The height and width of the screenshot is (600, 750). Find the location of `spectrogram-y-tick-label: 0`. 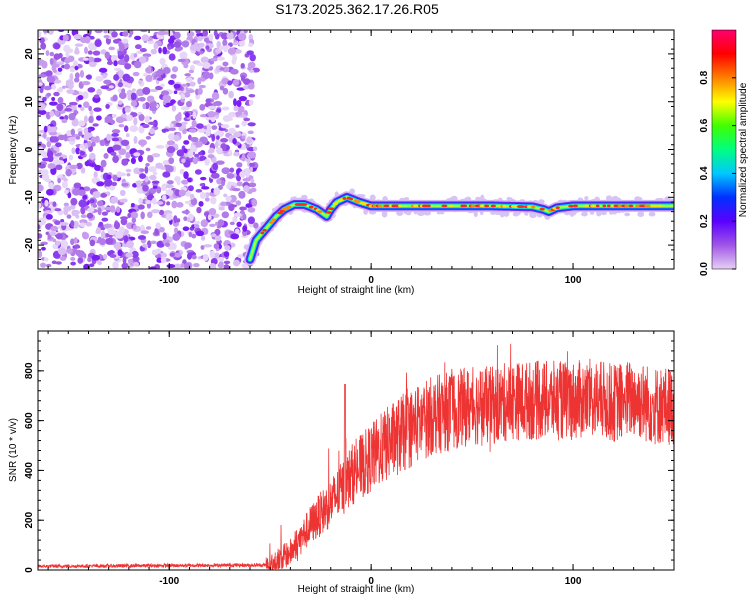

spectrogram-y-tick-label: 0 is located at coordinates (29, 149).